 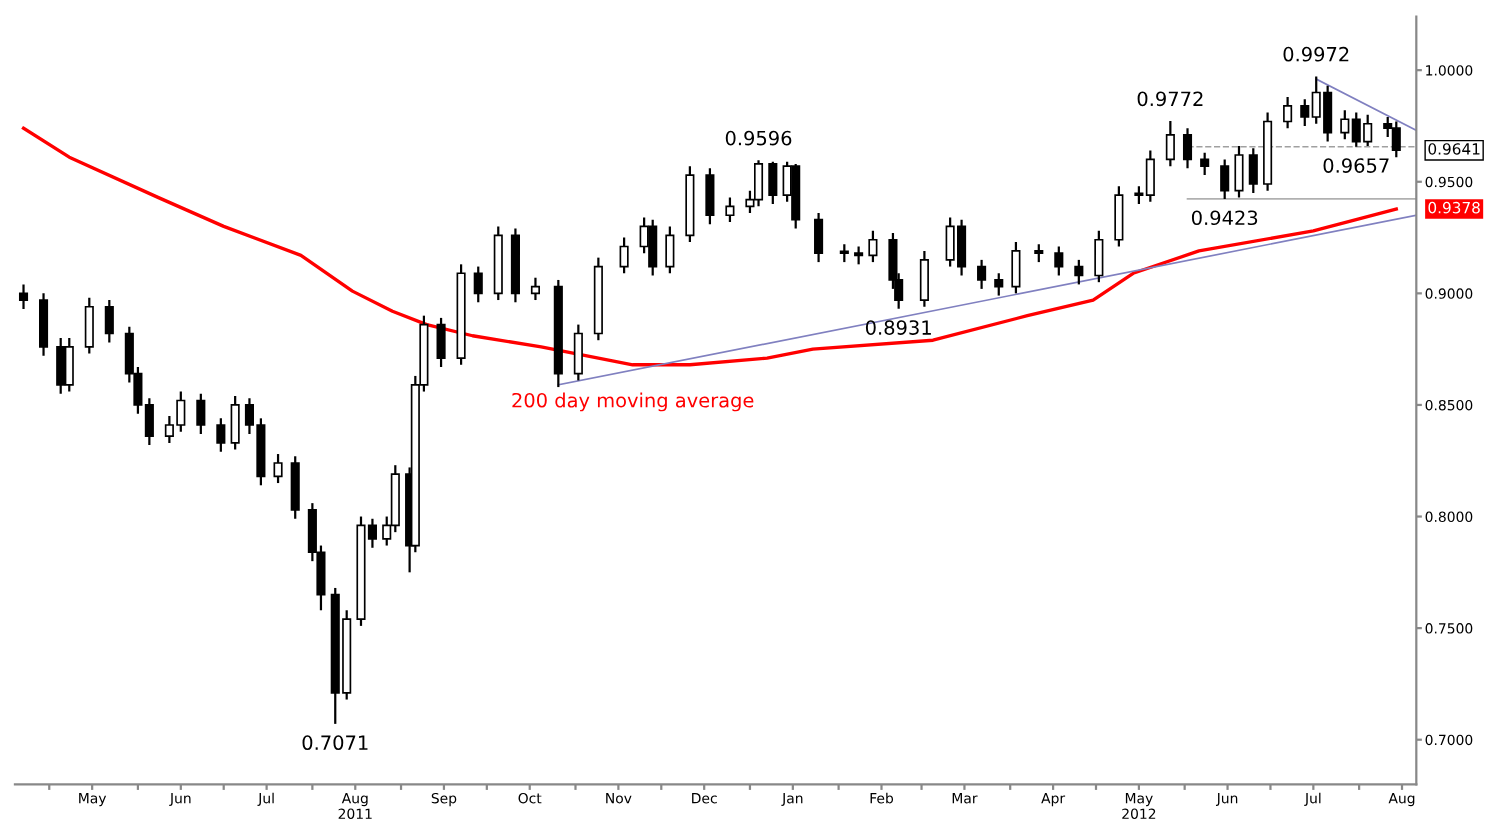 I want to click on annotation: 0.9772, so click(x=1170, y=99).